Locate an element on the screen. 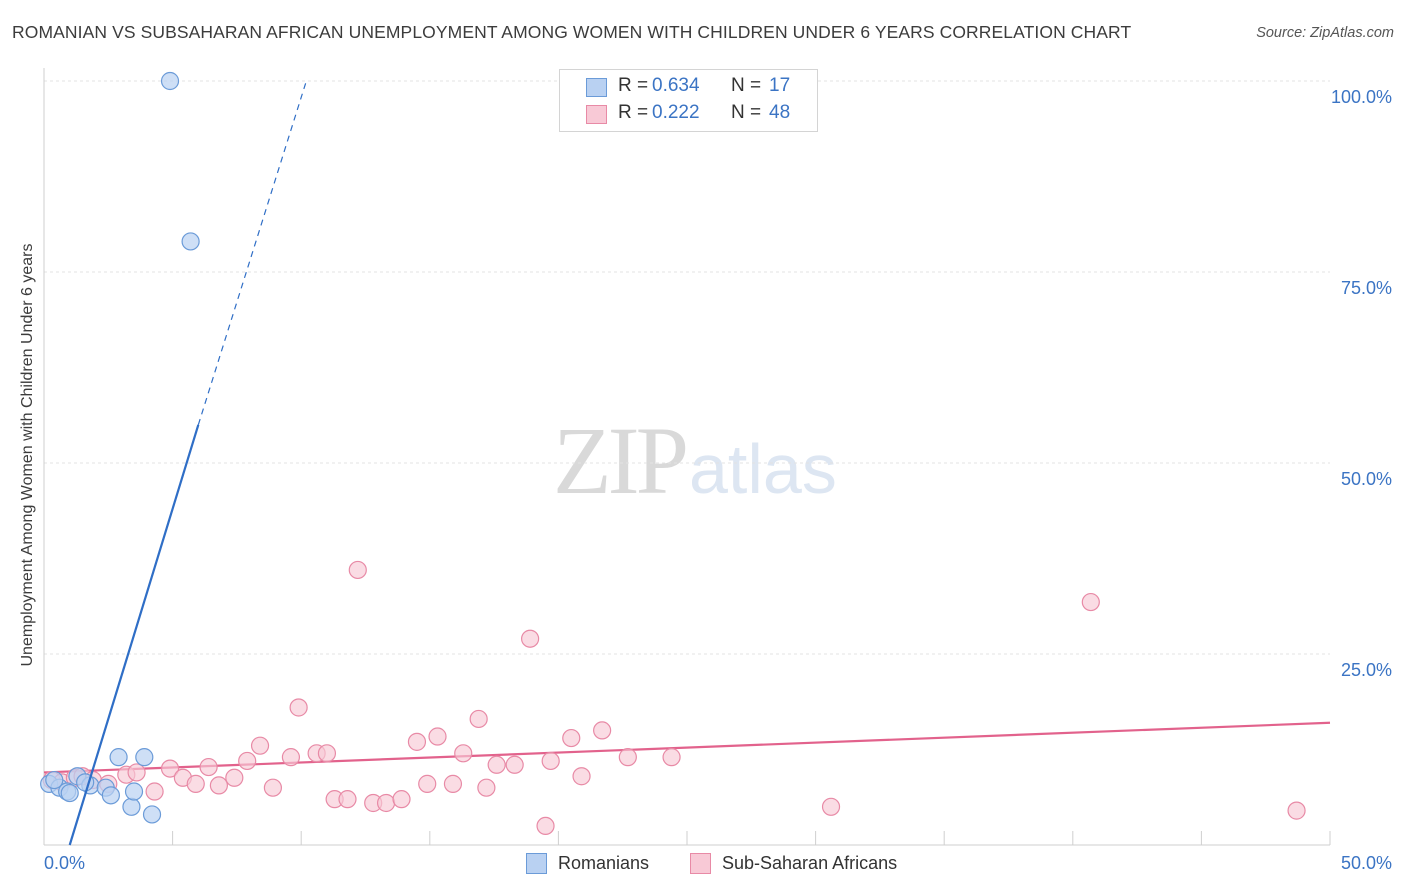  african-n-label: N = is located at coordinates (746, 112).